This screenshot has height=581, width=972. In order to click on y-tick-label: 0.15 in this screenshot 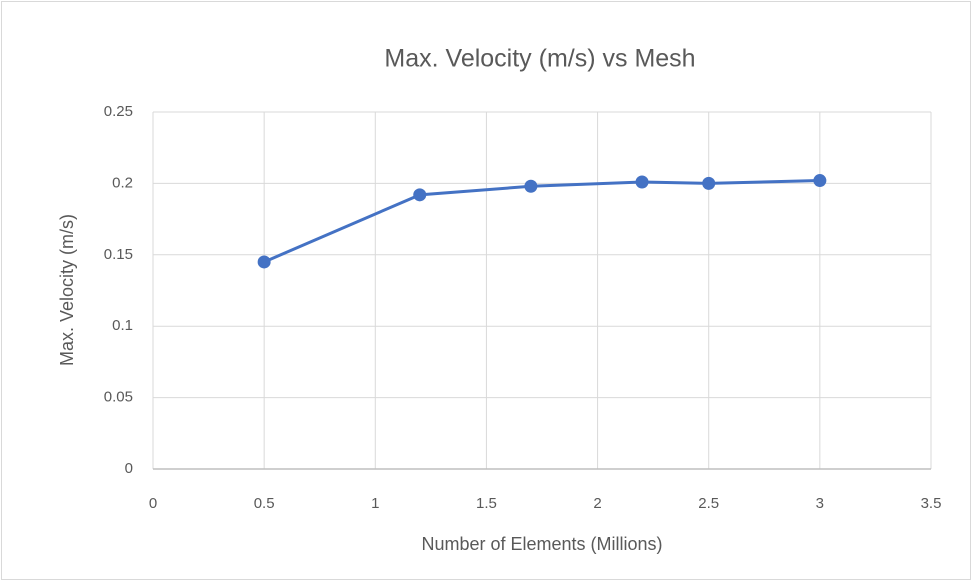, I will do `click(118, 254)`.